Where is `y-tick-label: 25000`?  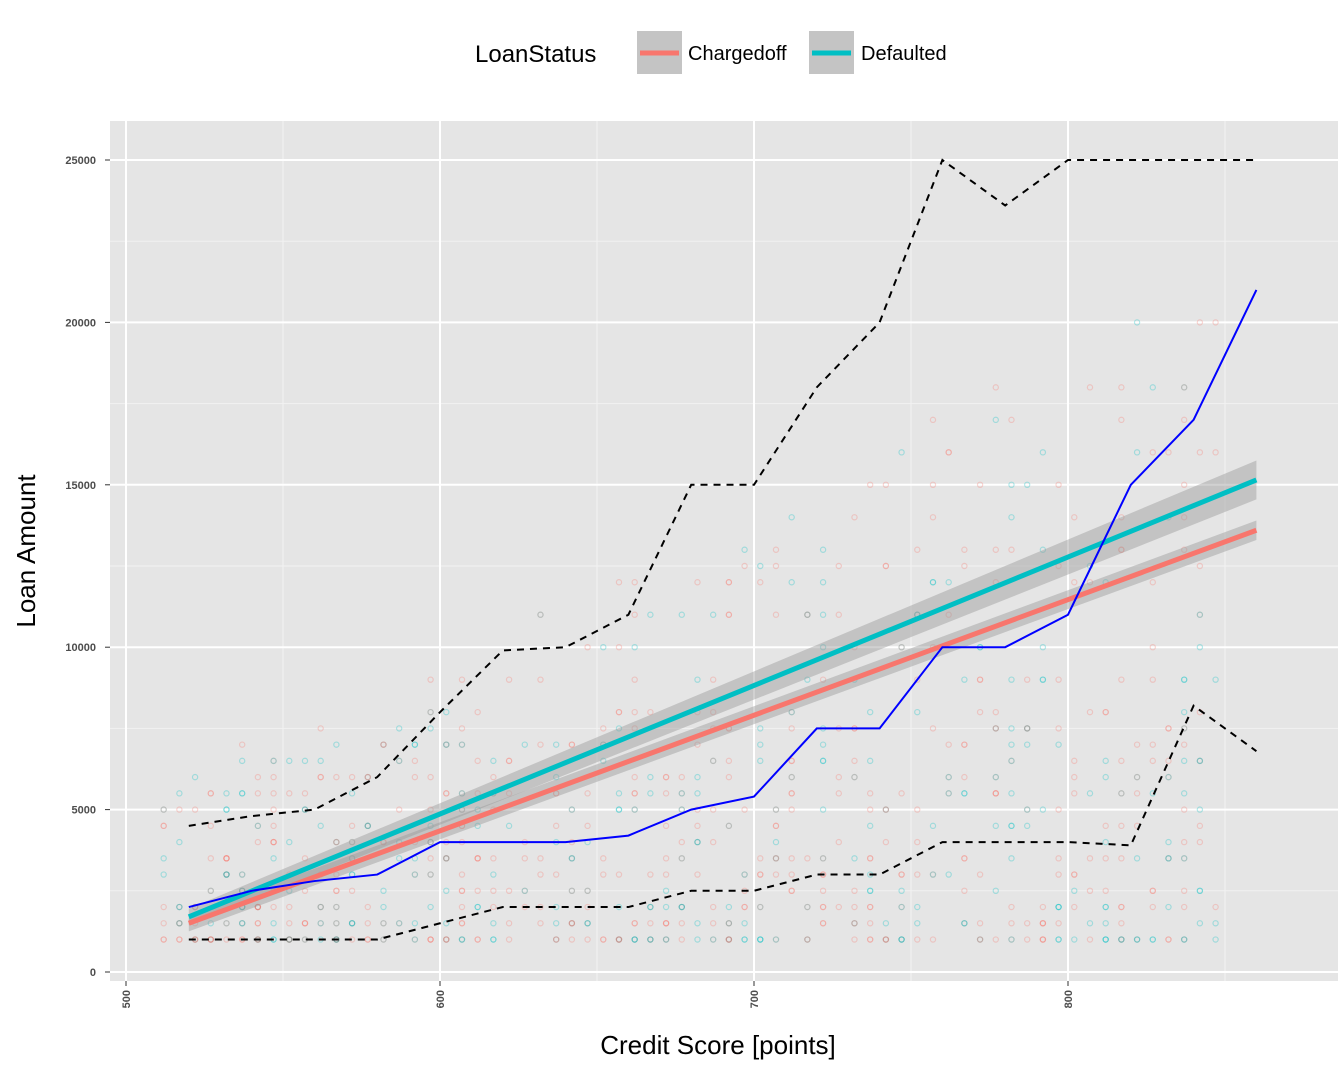
y-tick-label: 25000 is located at coordinates (80, 161).